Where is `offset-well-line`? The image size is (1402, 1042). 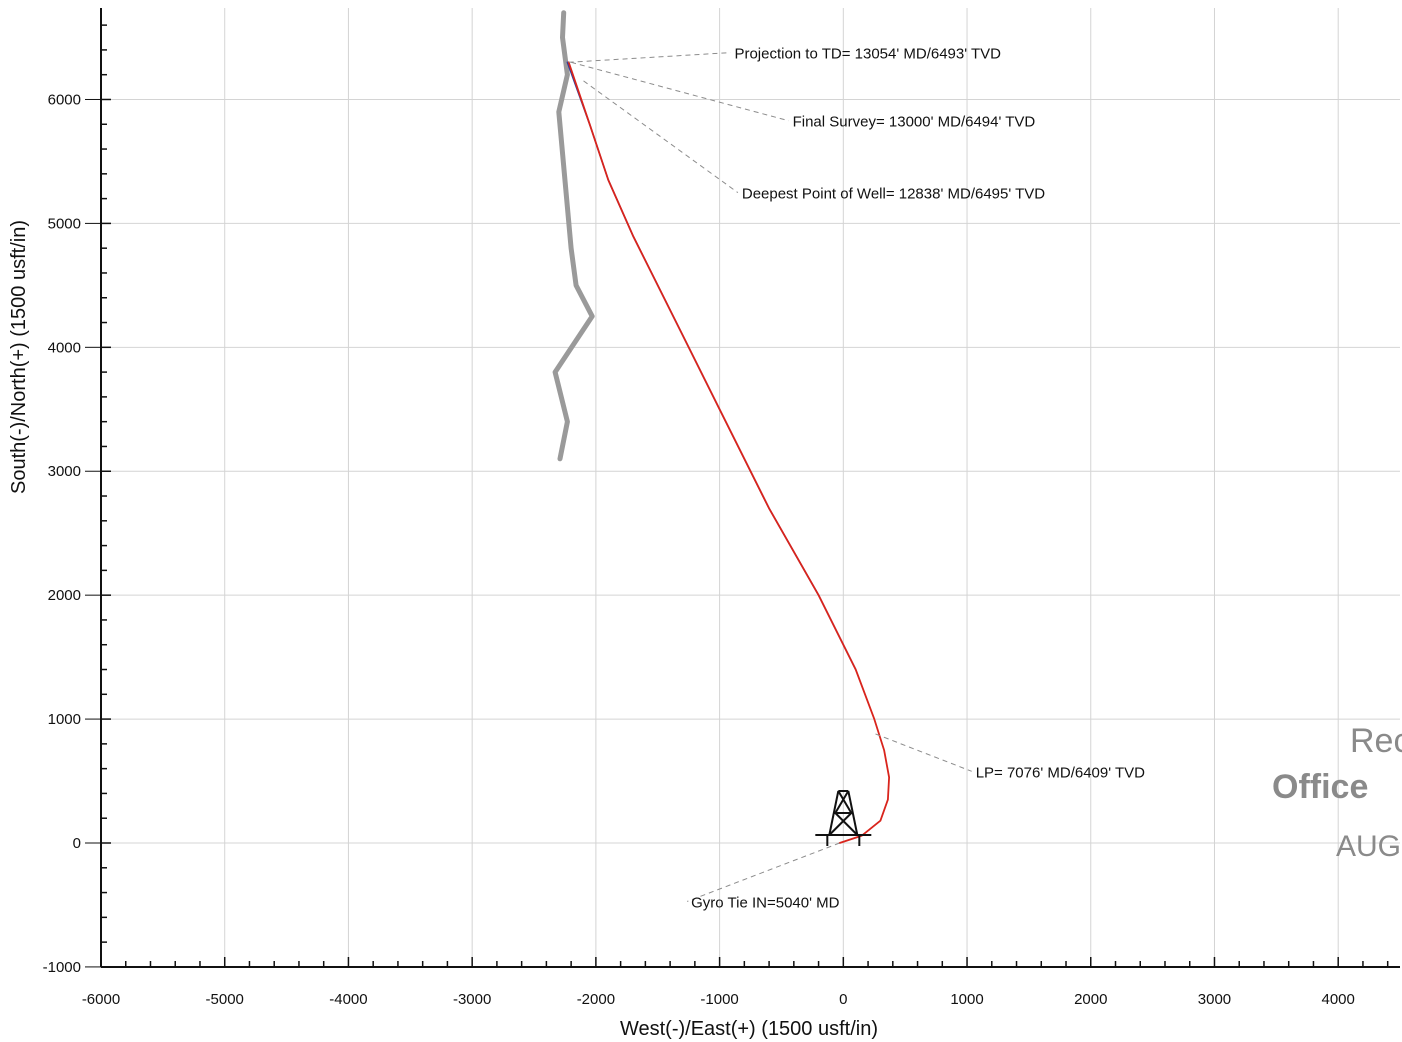
offset-well-line is located at coordinates (573, 236).